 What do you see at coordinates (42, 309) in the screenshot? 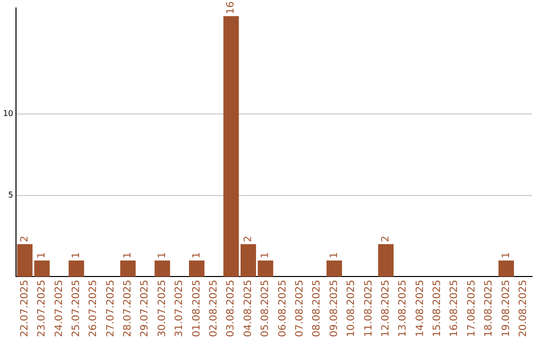
I see `x-tick-label: 23.07.2025` at bounding box center [42, 309].